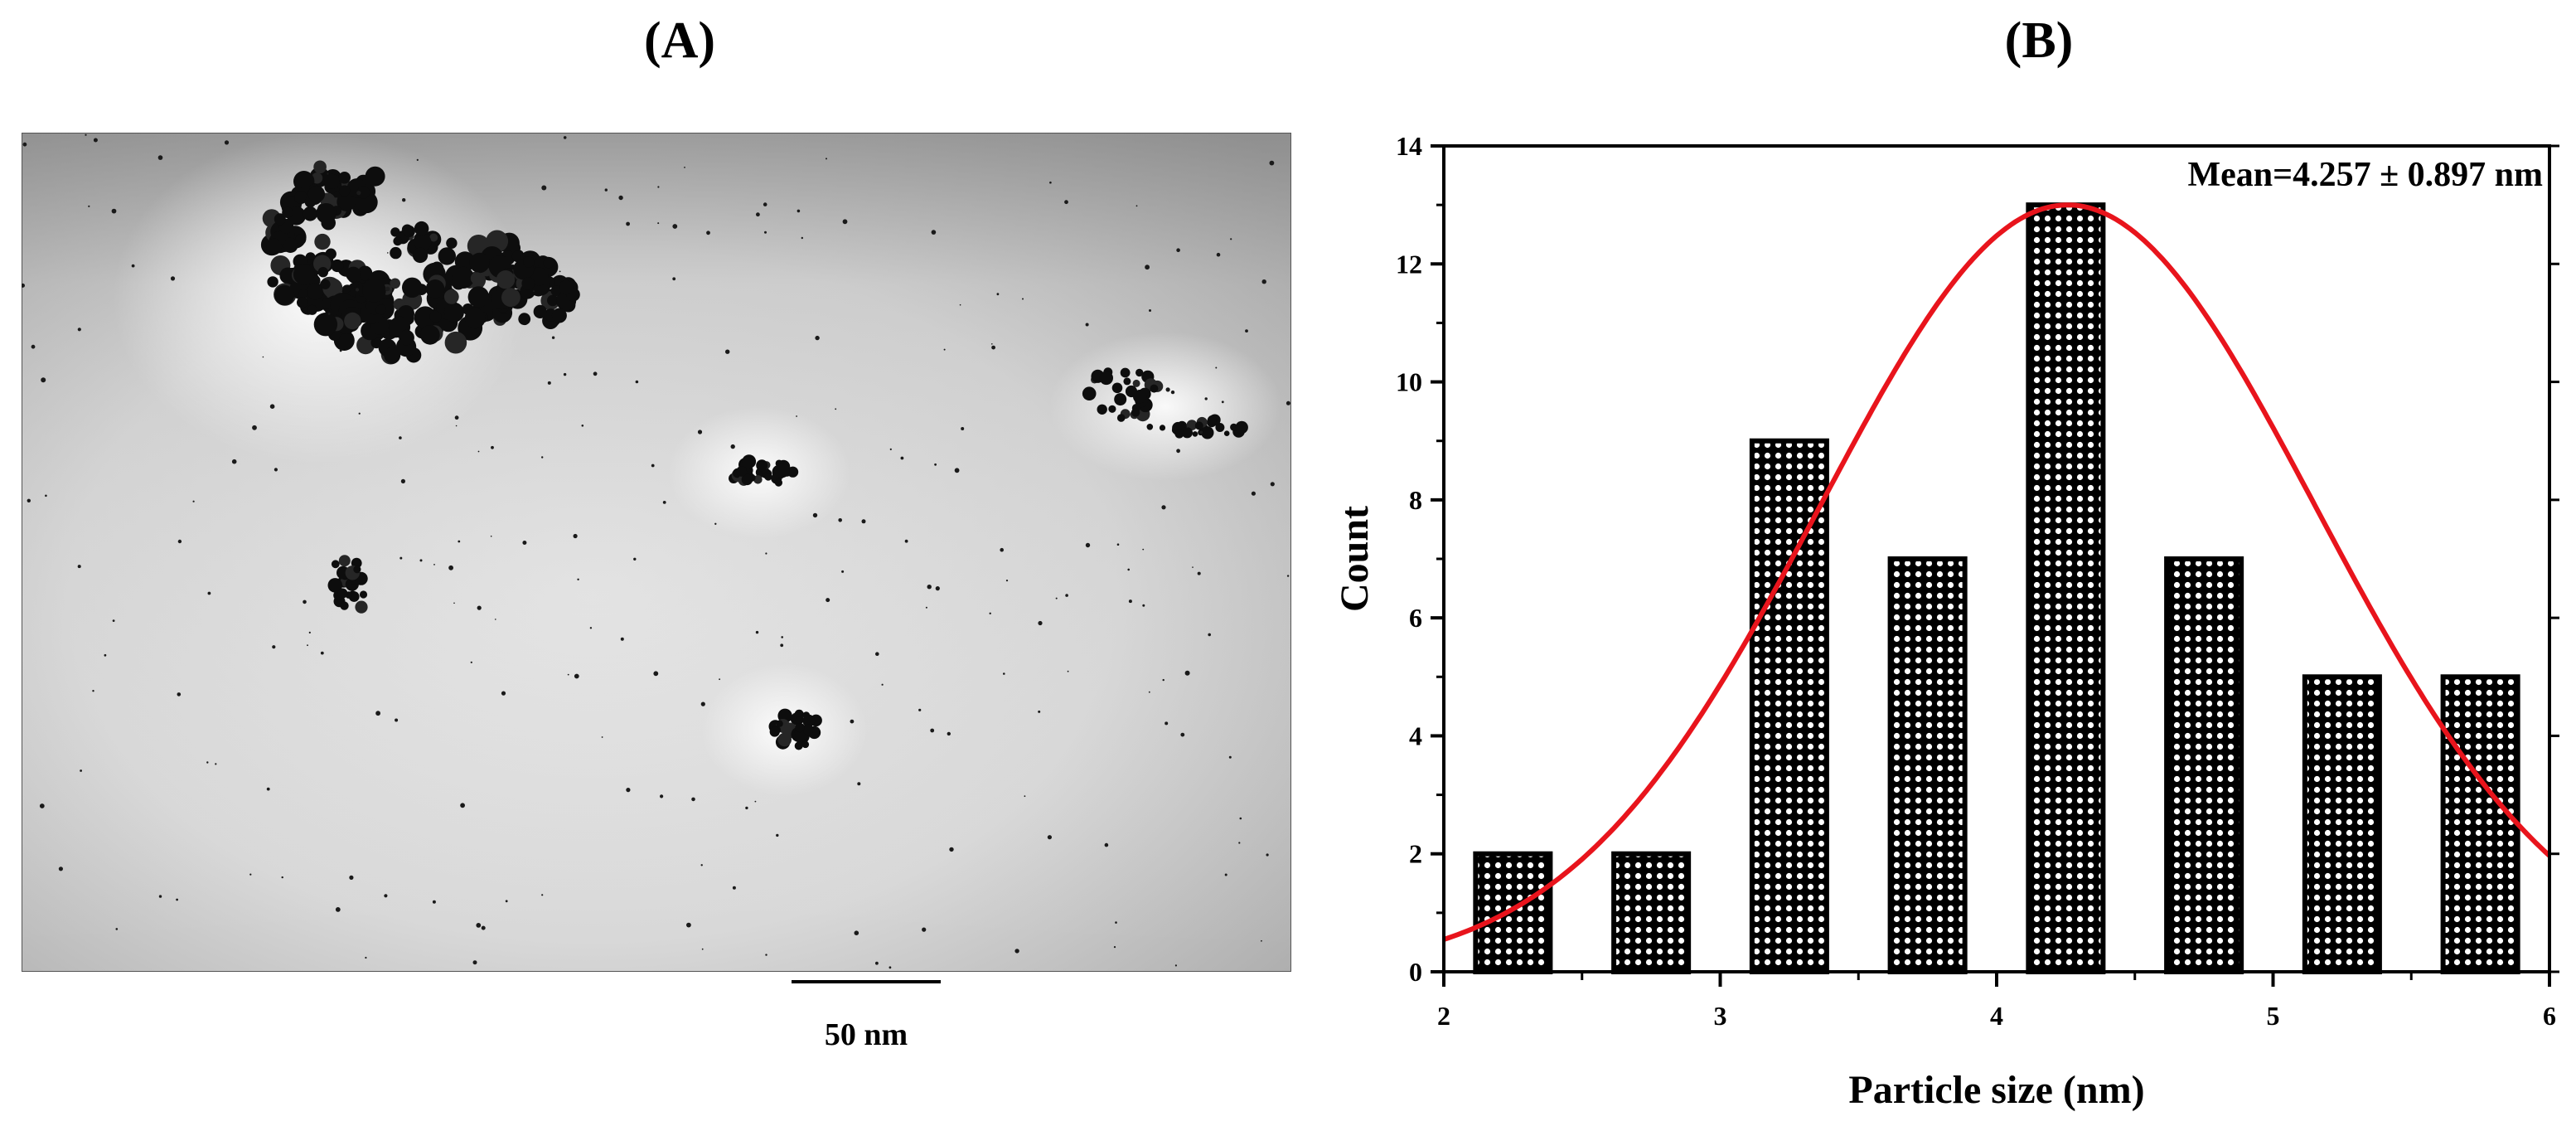  What do you see at coordinates (1355, 559) in the screenshot?
I see `y-axis-label: Count` at bounding box center [1355, 559].